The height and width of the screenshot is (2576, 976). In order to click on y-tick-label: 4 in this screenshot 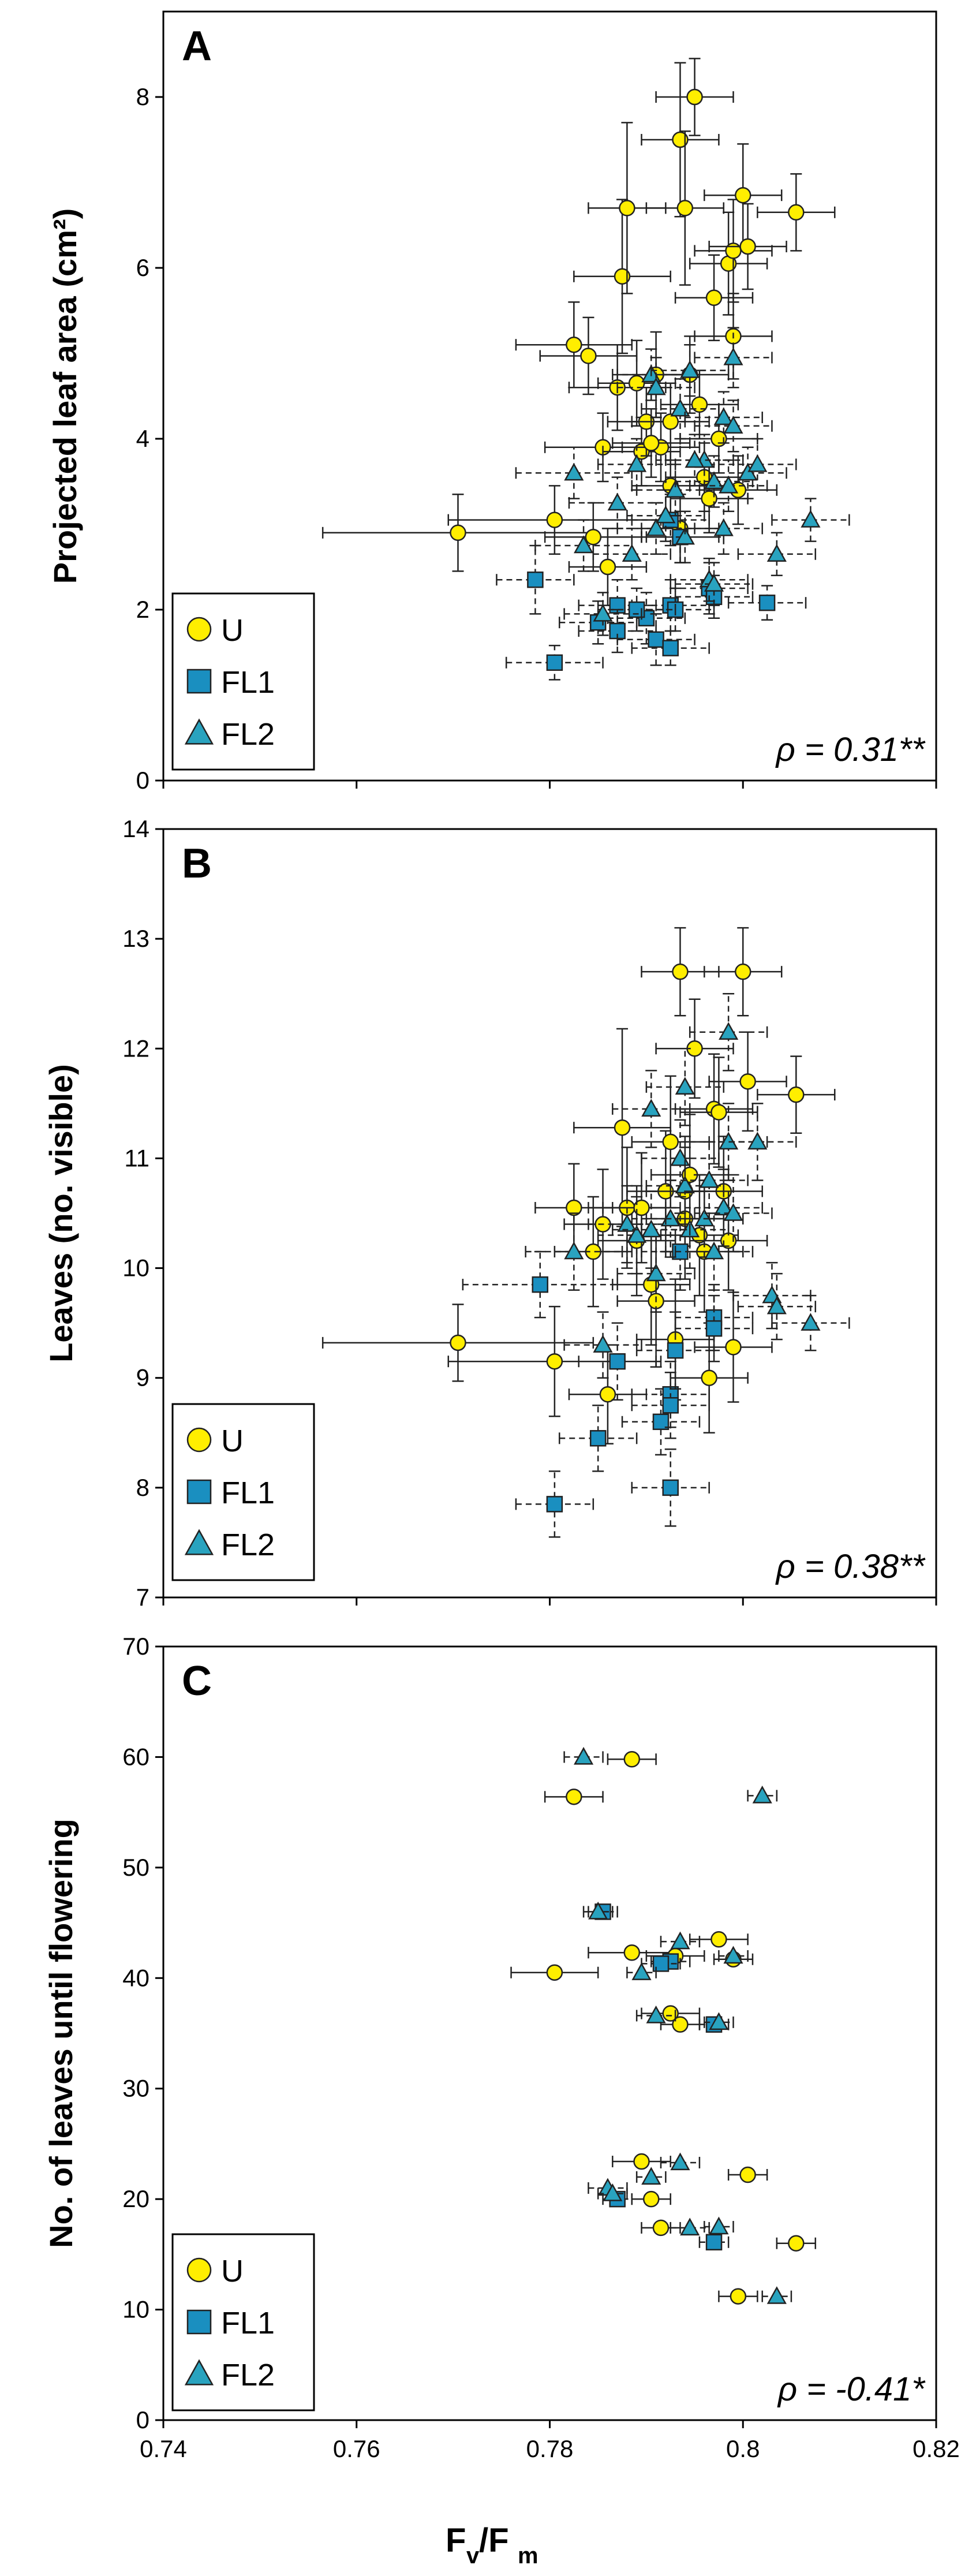, I will do `click(143, 438)`.